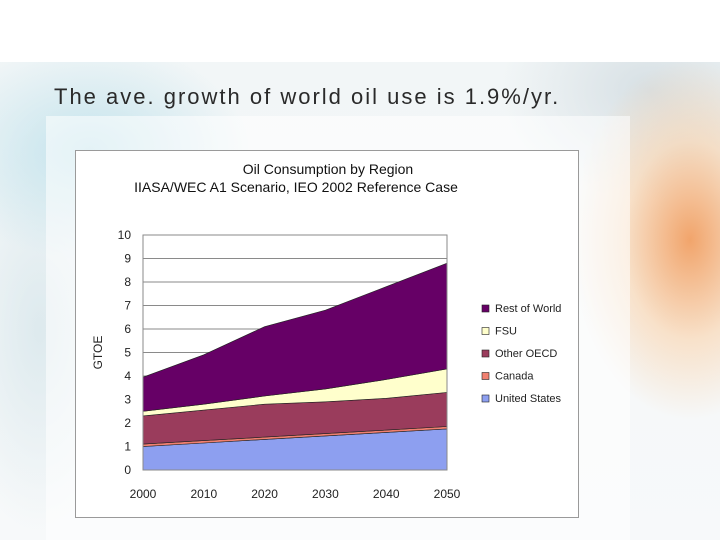  Describe the element at coordinates (528, 399) in the screenshot. I see `legend-label: United States` at that location.